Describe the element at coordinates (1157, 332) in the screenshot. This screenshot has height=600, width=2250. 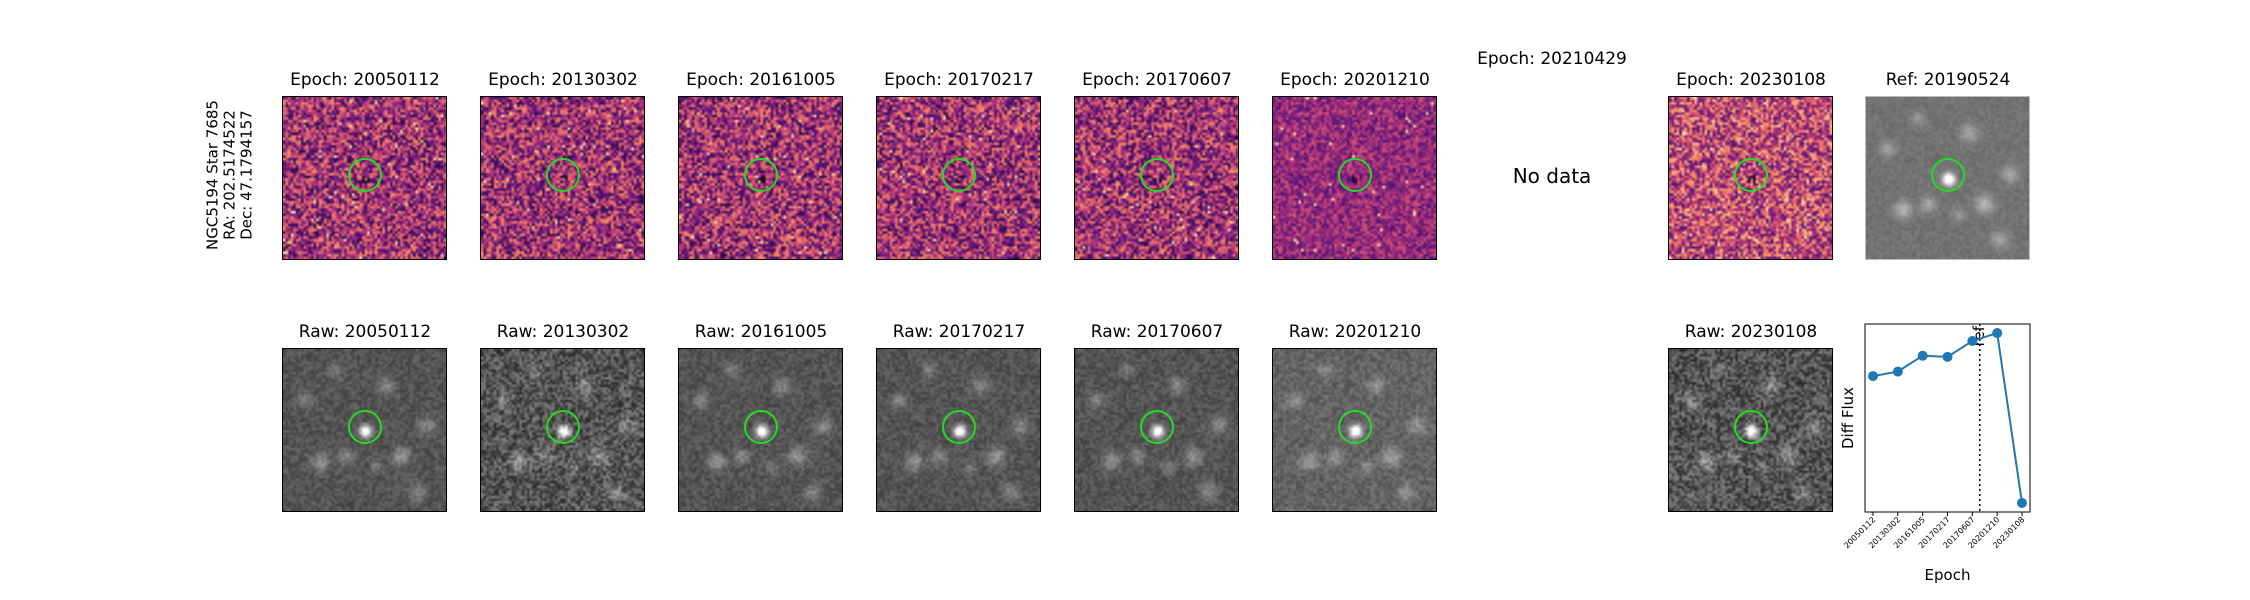
I see `raw-title-5: Raw: 20170607` at that location.